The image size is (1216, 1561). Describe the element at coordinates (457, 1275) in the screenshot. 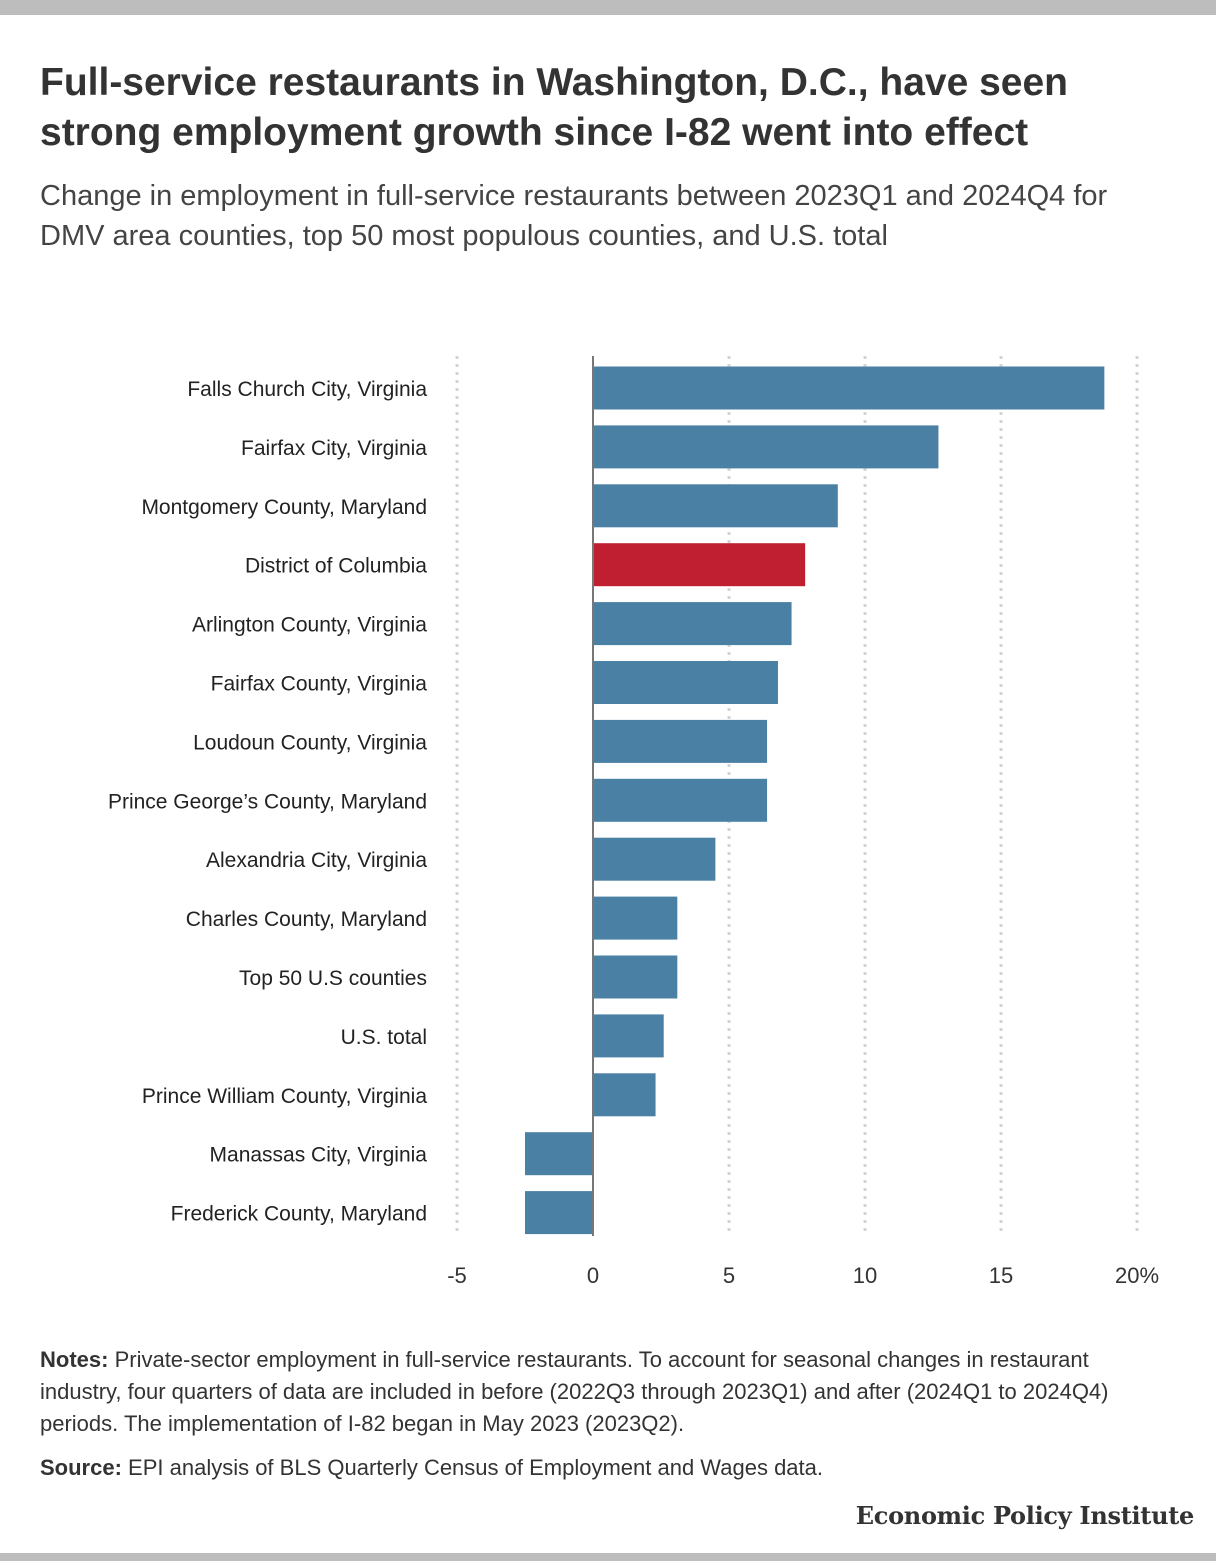

I see `x-tick-label: -5` at that location.